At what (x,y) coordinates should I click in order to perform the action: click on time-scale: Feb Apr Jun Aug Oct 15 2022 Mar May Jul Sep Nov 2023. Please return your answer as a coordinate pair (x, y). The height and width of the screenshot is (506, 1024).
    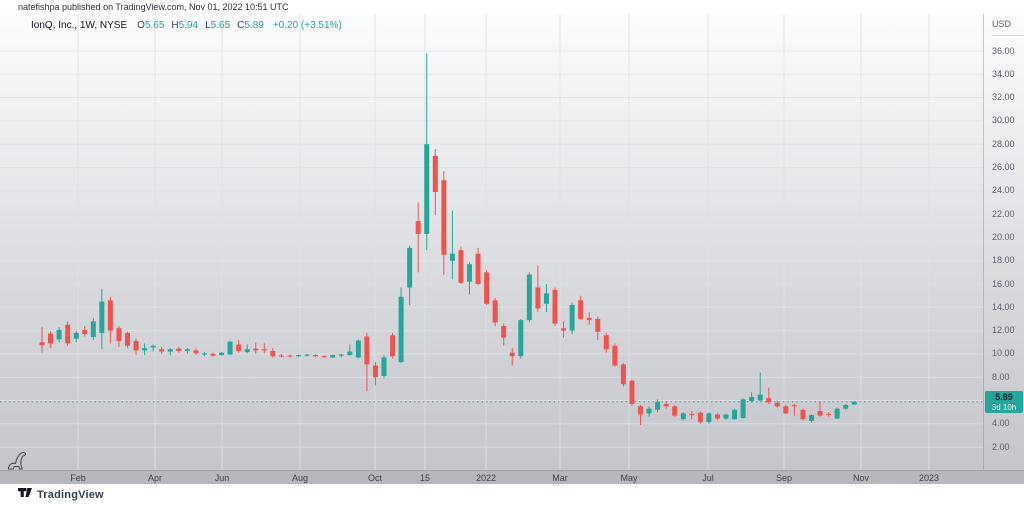
    Looking at the image, I should click on (512, 477).